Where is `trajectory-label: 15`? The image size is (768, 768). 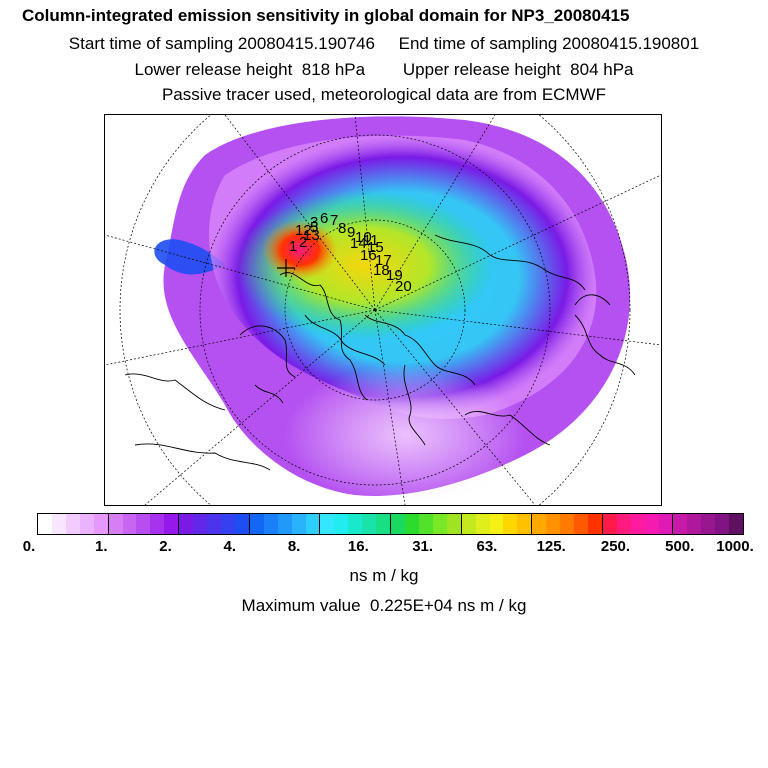 trajectory-label: 15 is located at coordinates (375, 247).